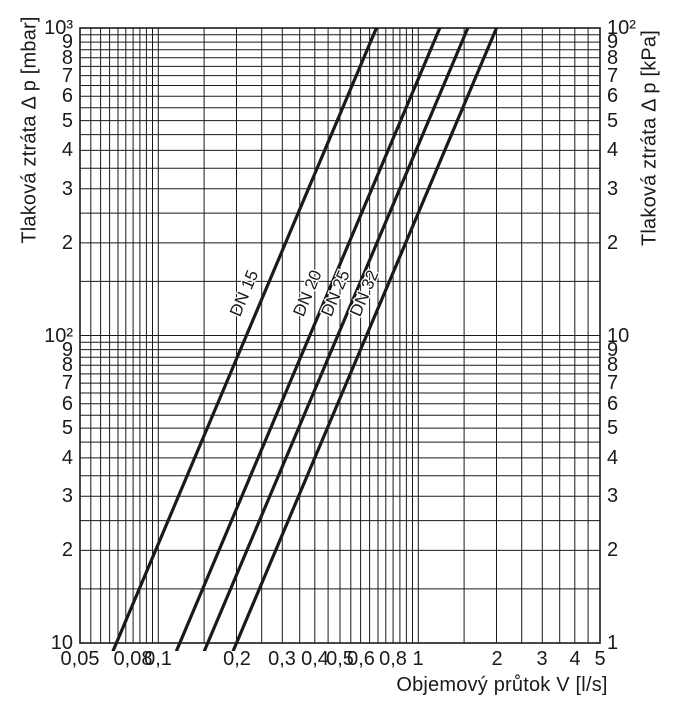 The image size is (675, 715). What do you see at coordinates (315, 659) in the screenshot?
I see `x-tick-label: 0,4` at bounding box center [315, 659].